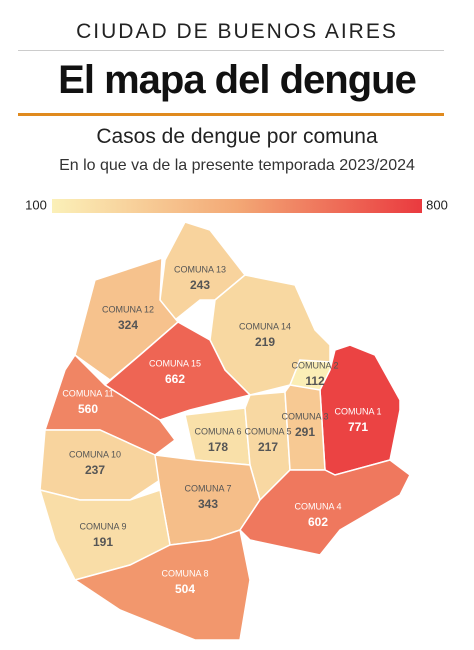  I want to click on comuna-name: COMUNA 10, so click(95, 454).